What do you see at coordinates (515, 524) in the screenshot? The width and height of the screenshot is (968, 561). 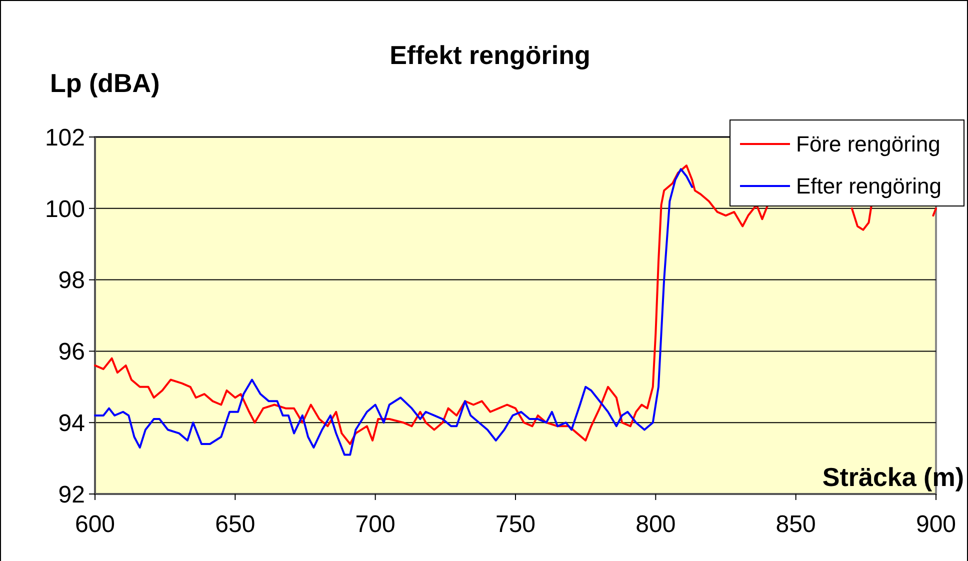 I see `x-tick-label: 750` at bounding box center [515, 524].